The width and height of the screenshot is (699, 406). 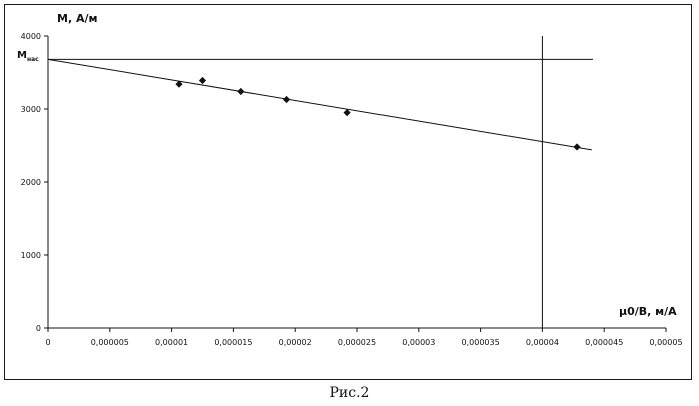 What do you see at coordinates (110, 342) in the screenshot?
I see `x-tick-label: 0,000005` at bounding box center [110, 342].